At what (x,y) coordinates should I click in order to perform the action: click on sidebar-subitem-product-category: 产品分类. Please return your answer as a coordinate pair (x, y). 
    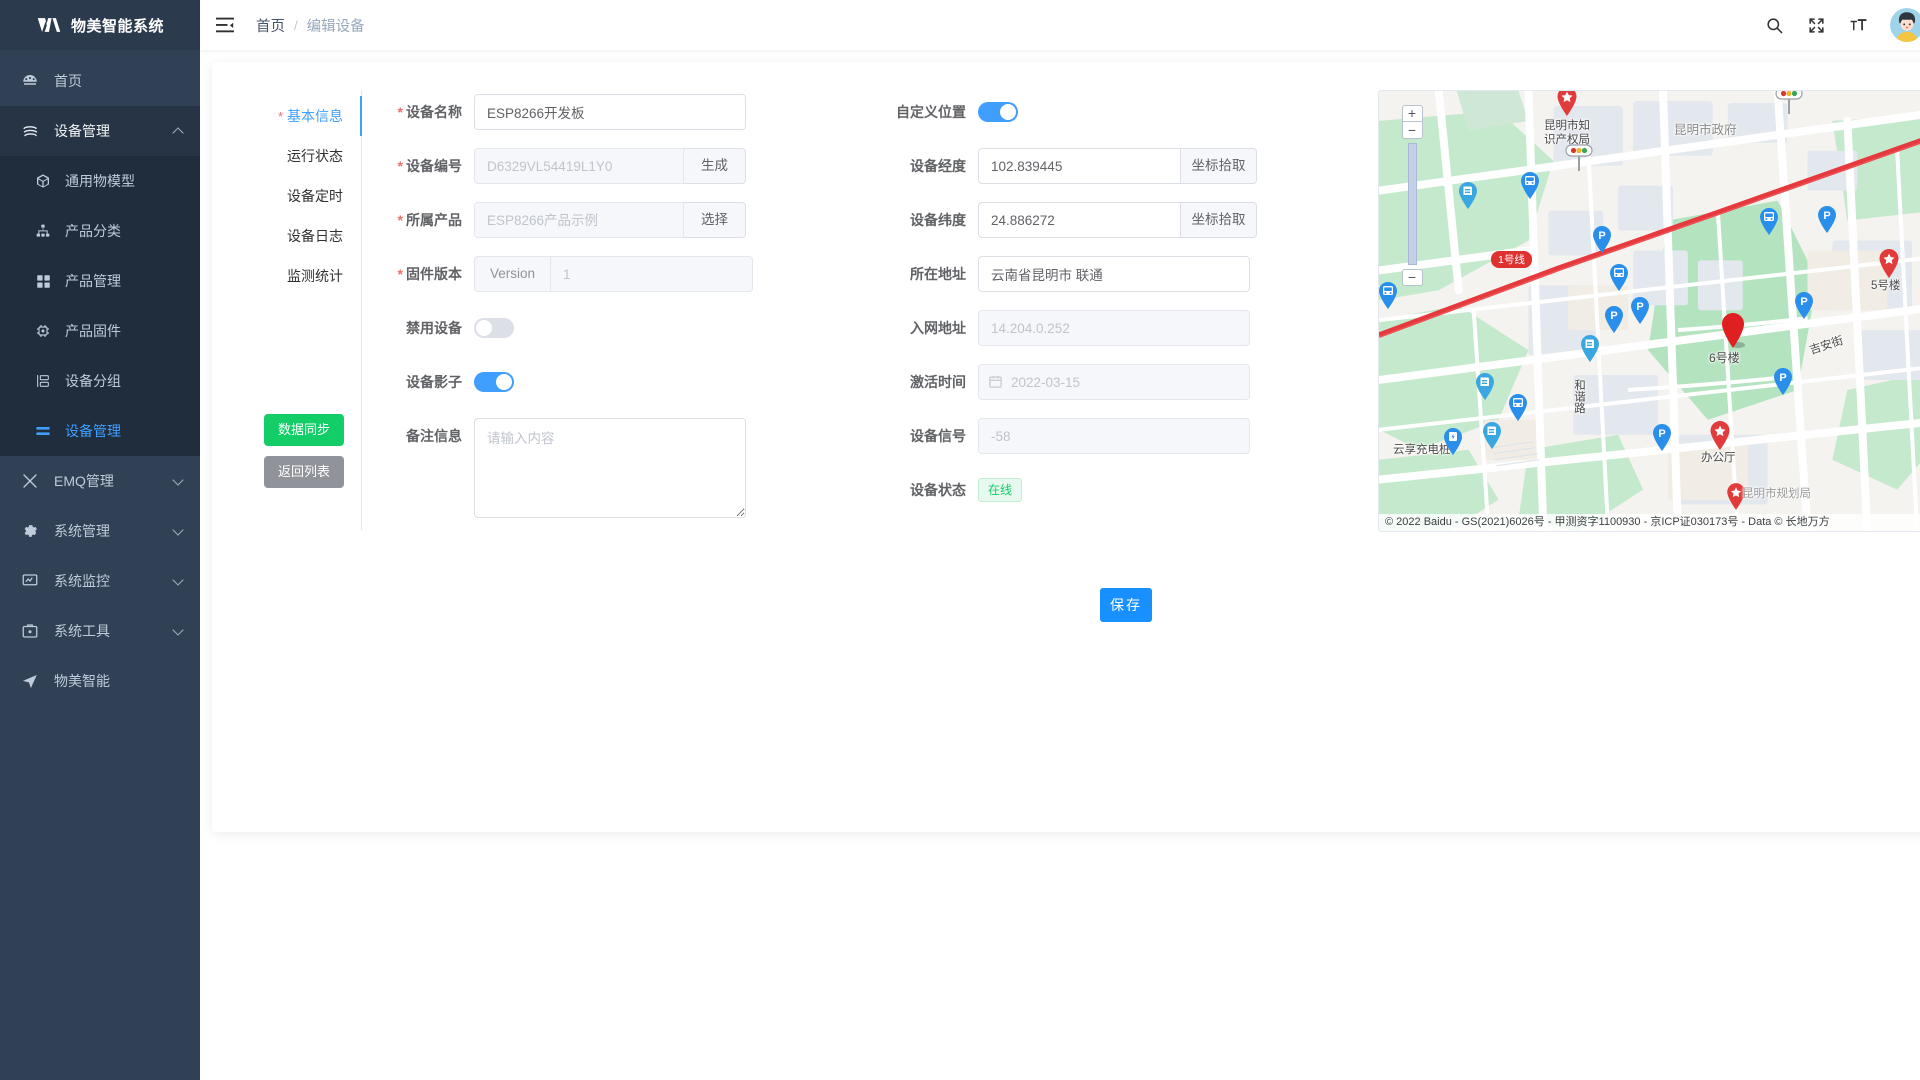
    Looking at the image, I should click on (100, 231).